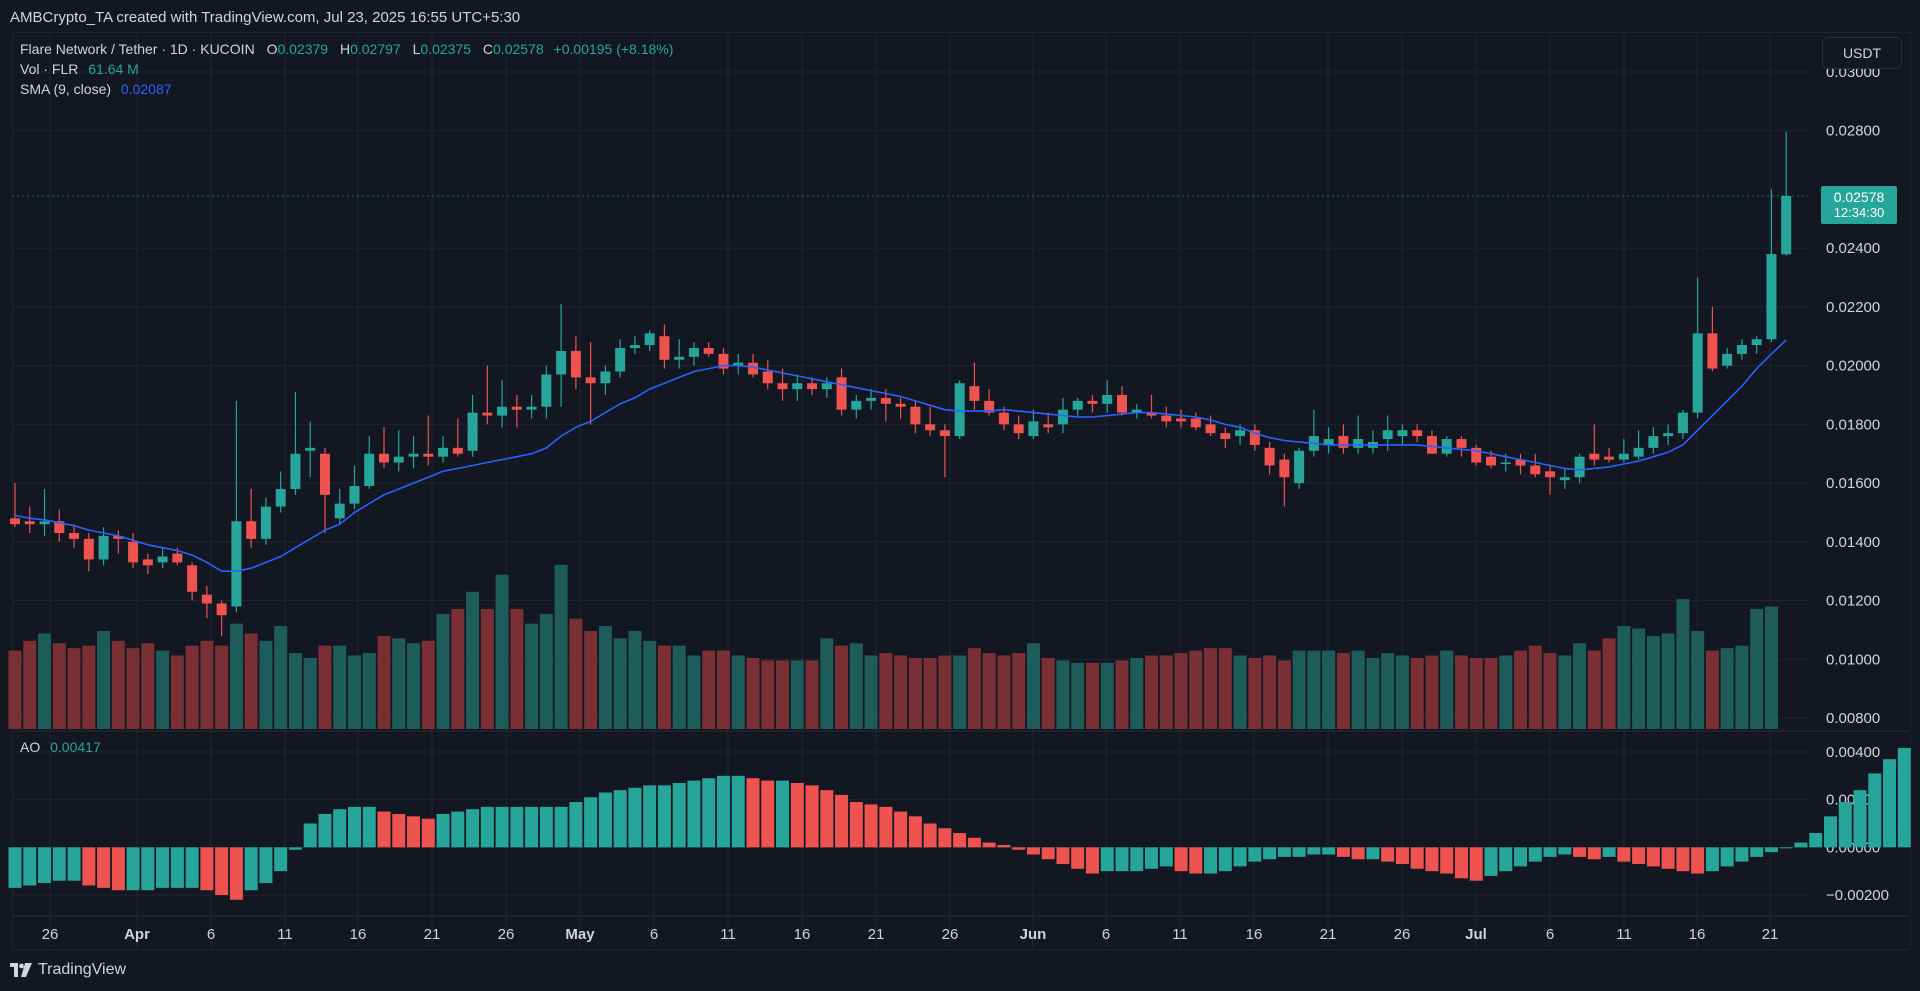 The height and width of the screenshot is (991, 1920). I want to click on currency-unit-button: USDT, so click(1862, 53).